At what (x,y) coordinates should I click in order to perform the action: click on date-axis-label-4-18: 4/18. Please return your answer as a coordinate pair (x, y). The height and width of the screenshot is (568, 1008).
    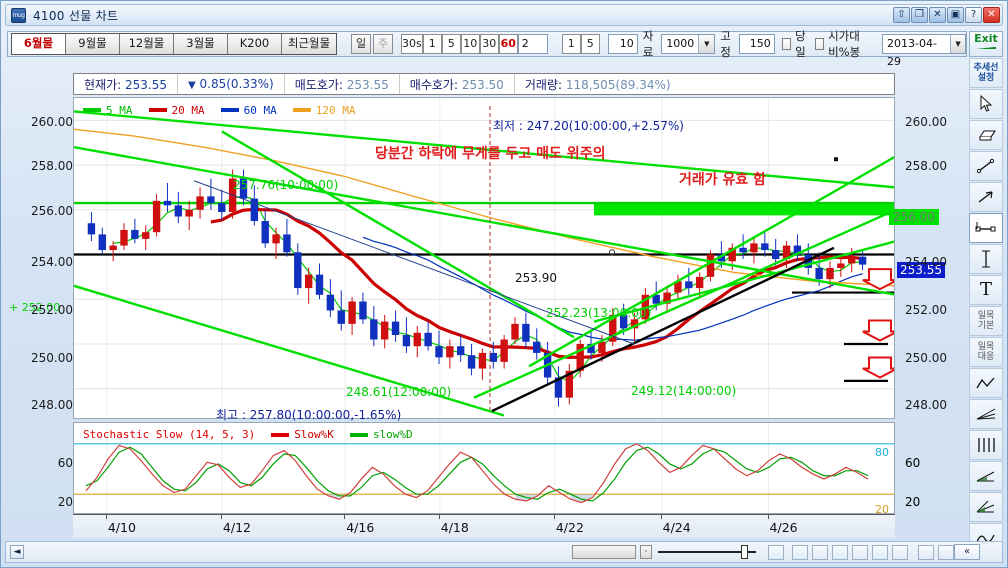
    Looking at the image, I should click on (454, 527).